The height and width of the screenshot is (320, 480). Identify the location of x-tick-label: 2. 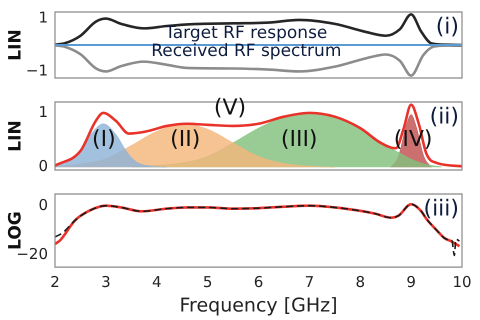
(55, 282).